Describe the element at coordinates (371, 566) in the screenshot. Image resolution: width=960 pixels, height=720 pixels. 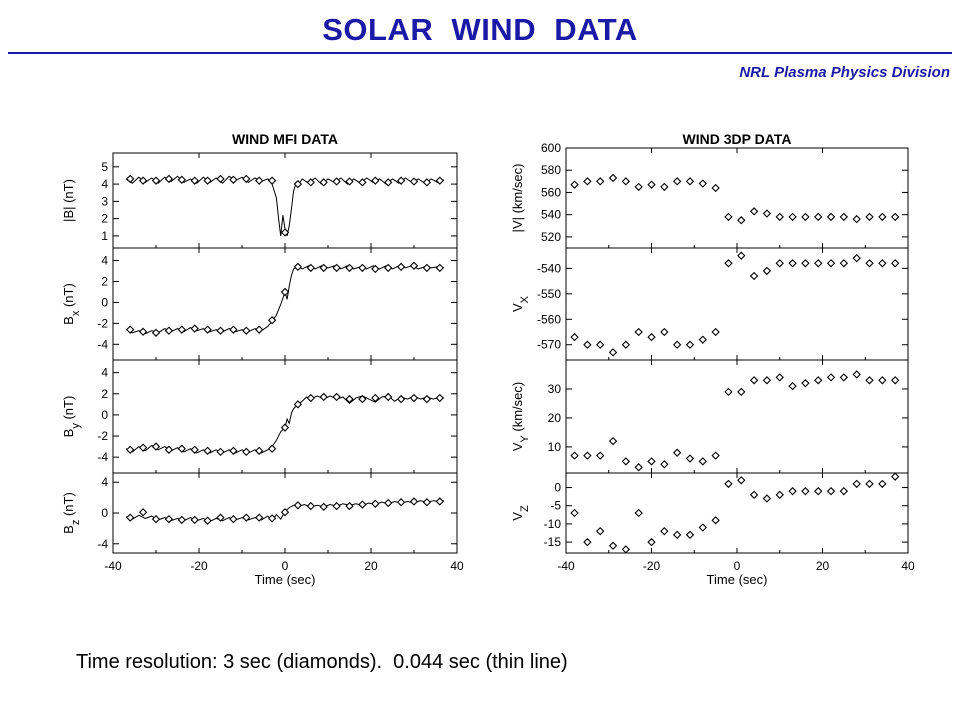
I see `x-tick-label: 20` at that location.